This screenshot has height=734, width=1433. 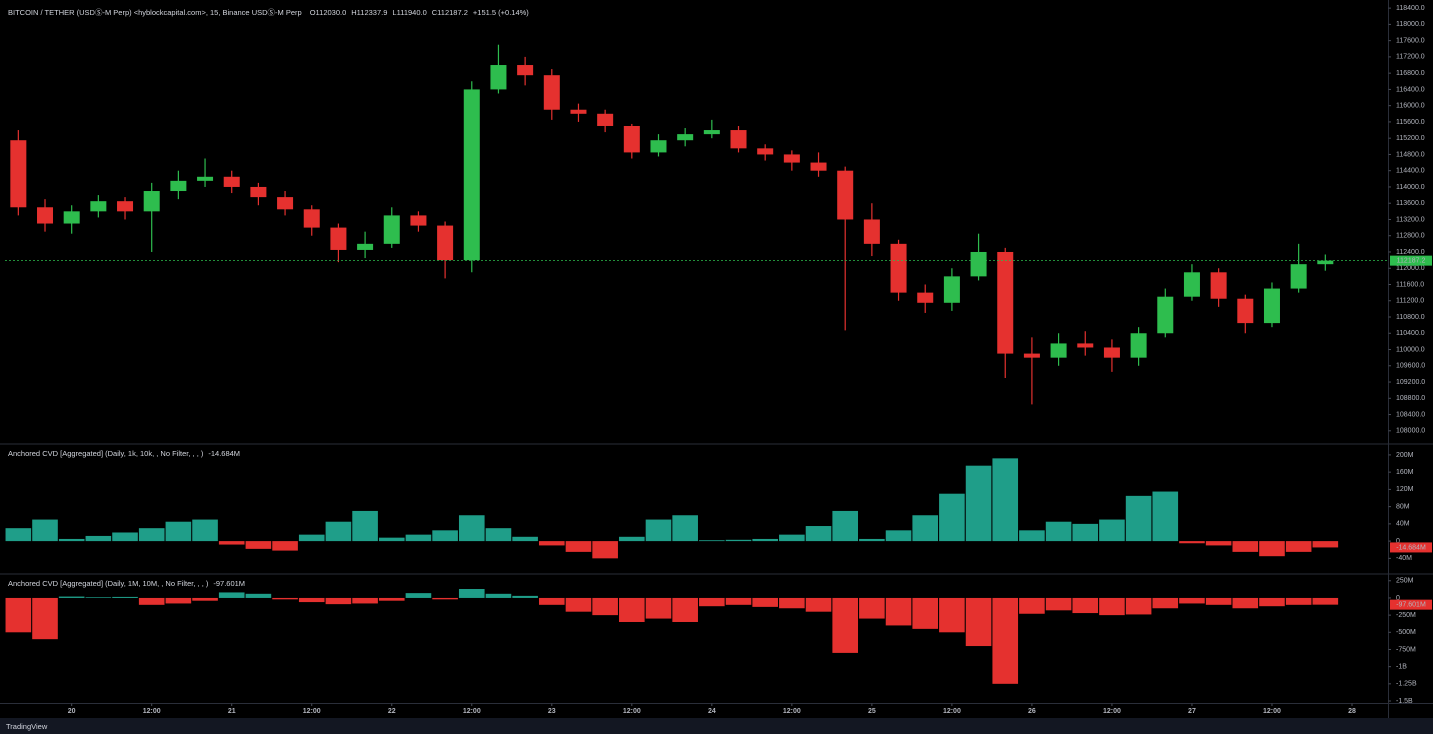 What do you see at coordinates (1405, 455) in the screenshot?
I see `y-tick-label: 200M` at bounding box center [1405, 455].